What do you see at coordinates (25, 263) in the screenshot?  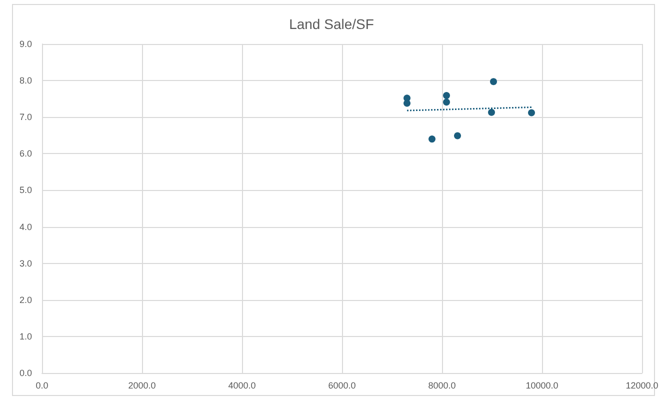 I see `y-tick-label: 3.0` at bounding box center [25, 263].